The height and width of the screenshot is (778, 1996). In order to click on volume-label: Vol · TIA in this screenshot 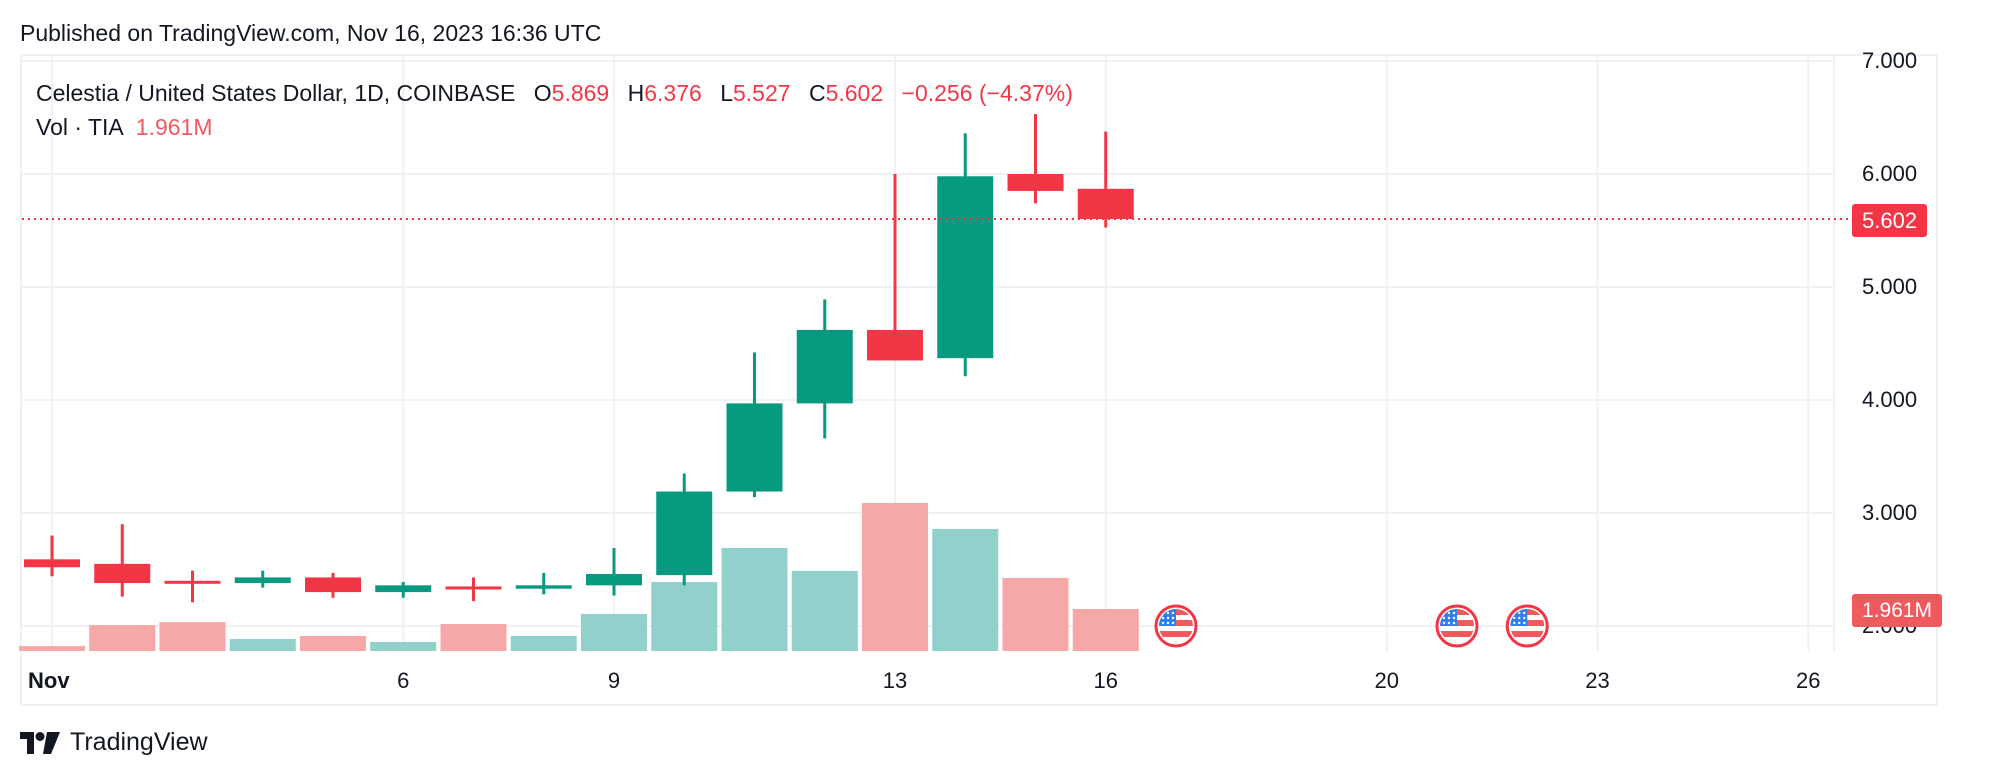, I will do `click(80, 127)`.